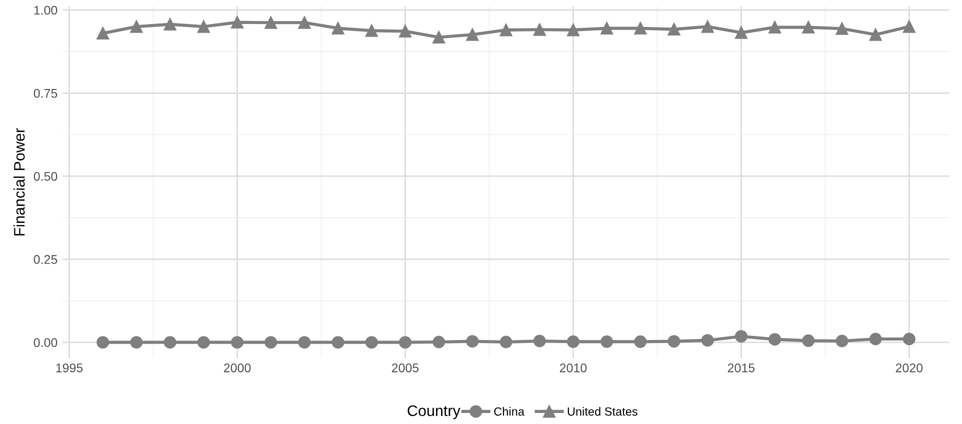 The width and height of the screenshot is (962, 424). I want to click on legend-title: Country, so click(434, 412).